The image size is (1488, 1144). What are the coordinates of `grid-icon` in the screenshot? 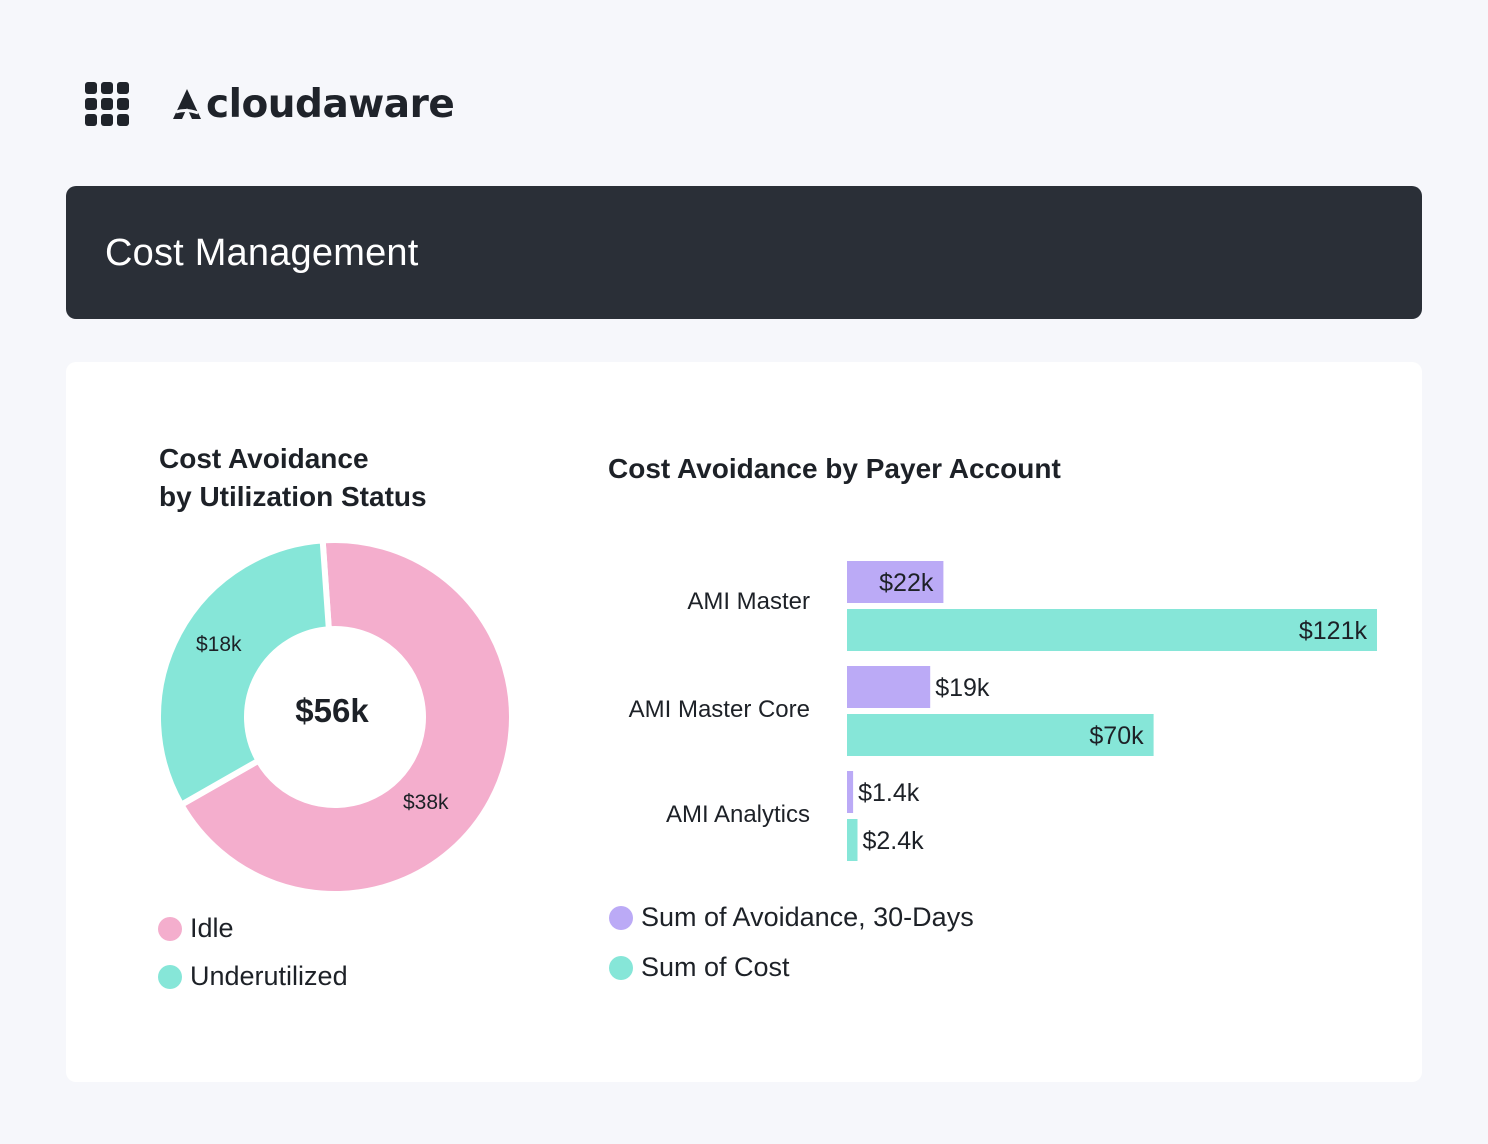 It's located at (107, 104).